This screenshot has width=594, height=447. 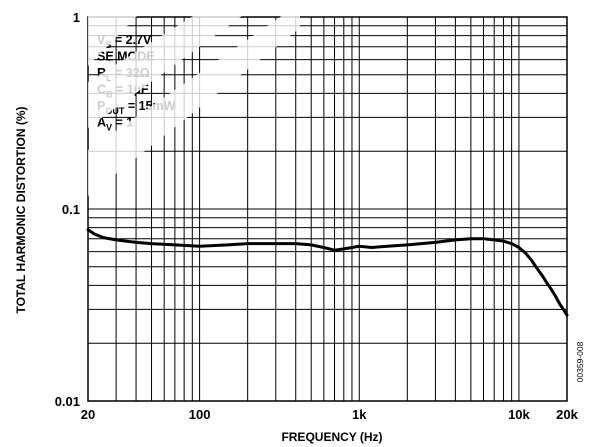 What do you see at coordinates (519, 414) in the screenshot?
I see `x-tick-label: 10k` at bounding box center [519, 414].